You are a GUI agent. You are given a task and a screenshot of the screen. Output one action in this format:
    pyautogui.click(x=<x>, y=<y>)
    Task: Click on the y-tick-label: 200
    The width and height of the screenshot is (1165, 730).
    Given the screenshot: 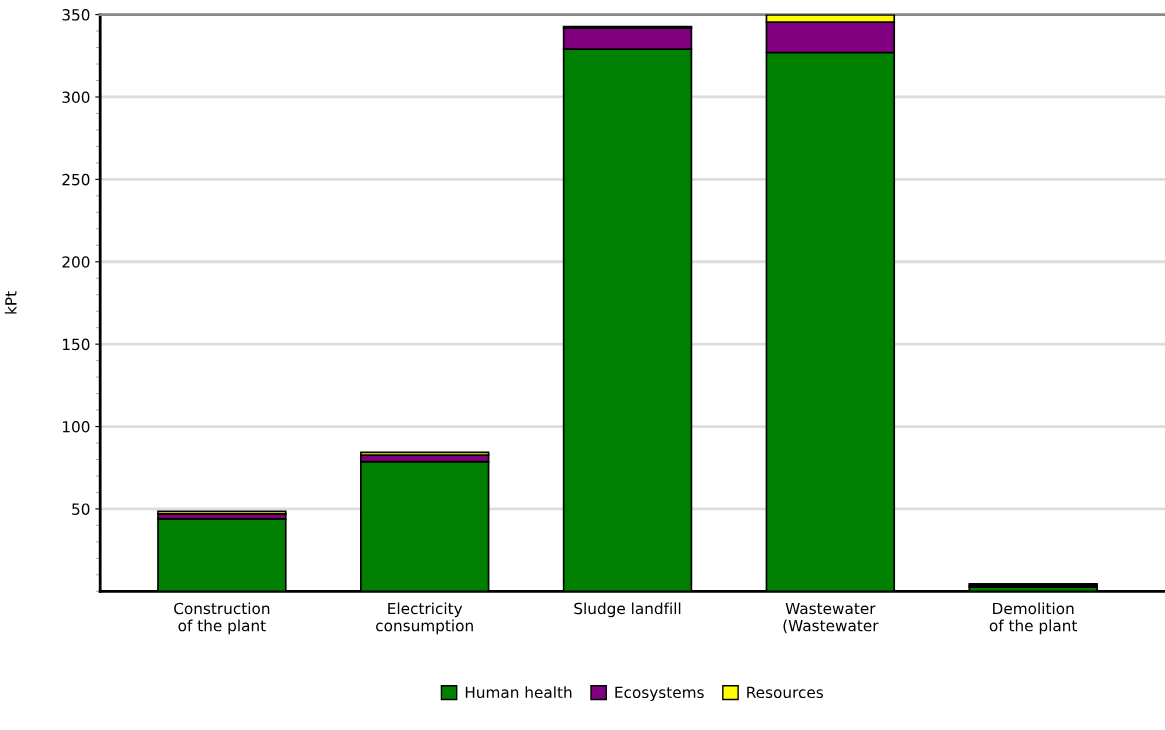 What is the action you would take?
    pyautogui.click(x=76, y=262)
    